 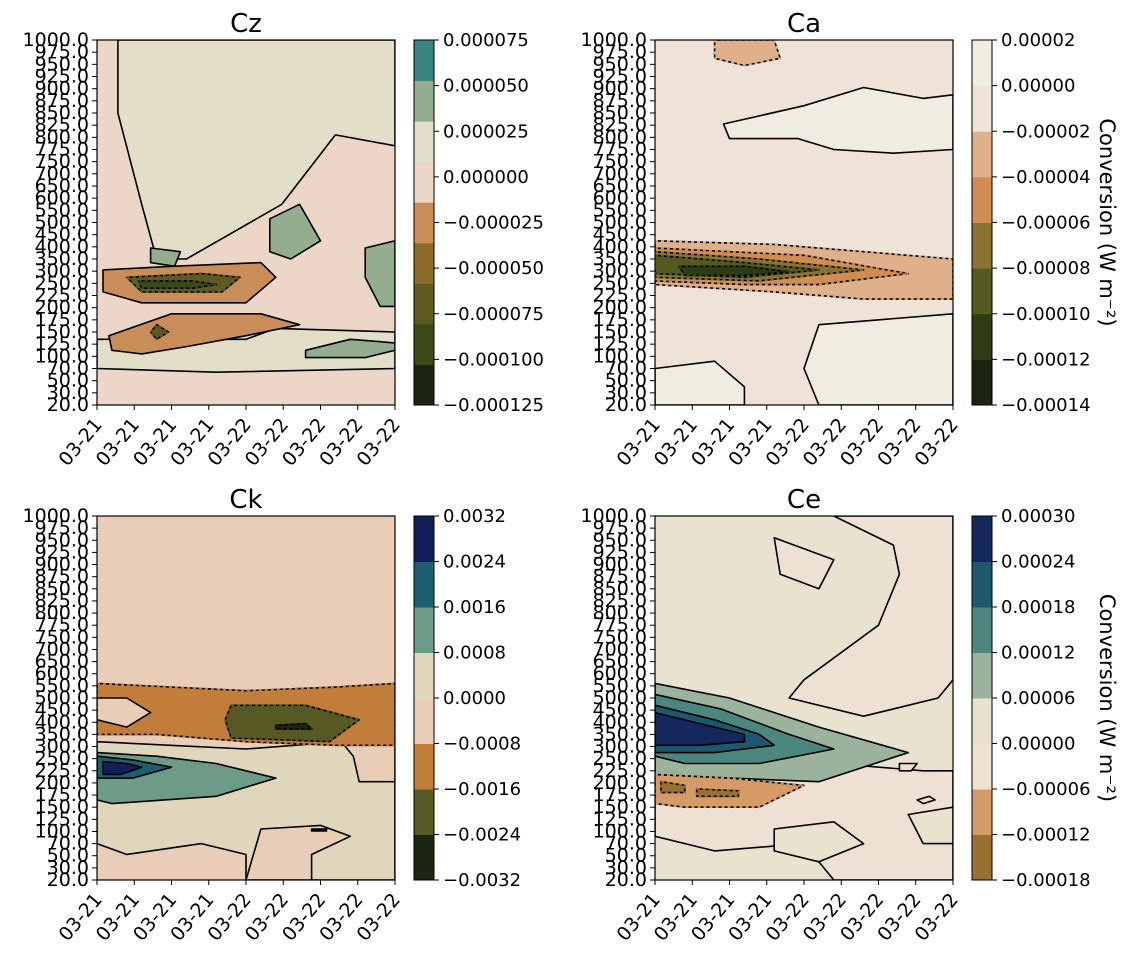 What do you see at coordinates (62, 783) in the screenshot?
I see `y-tick-label: 200.0` at bounding box center [62, 783].